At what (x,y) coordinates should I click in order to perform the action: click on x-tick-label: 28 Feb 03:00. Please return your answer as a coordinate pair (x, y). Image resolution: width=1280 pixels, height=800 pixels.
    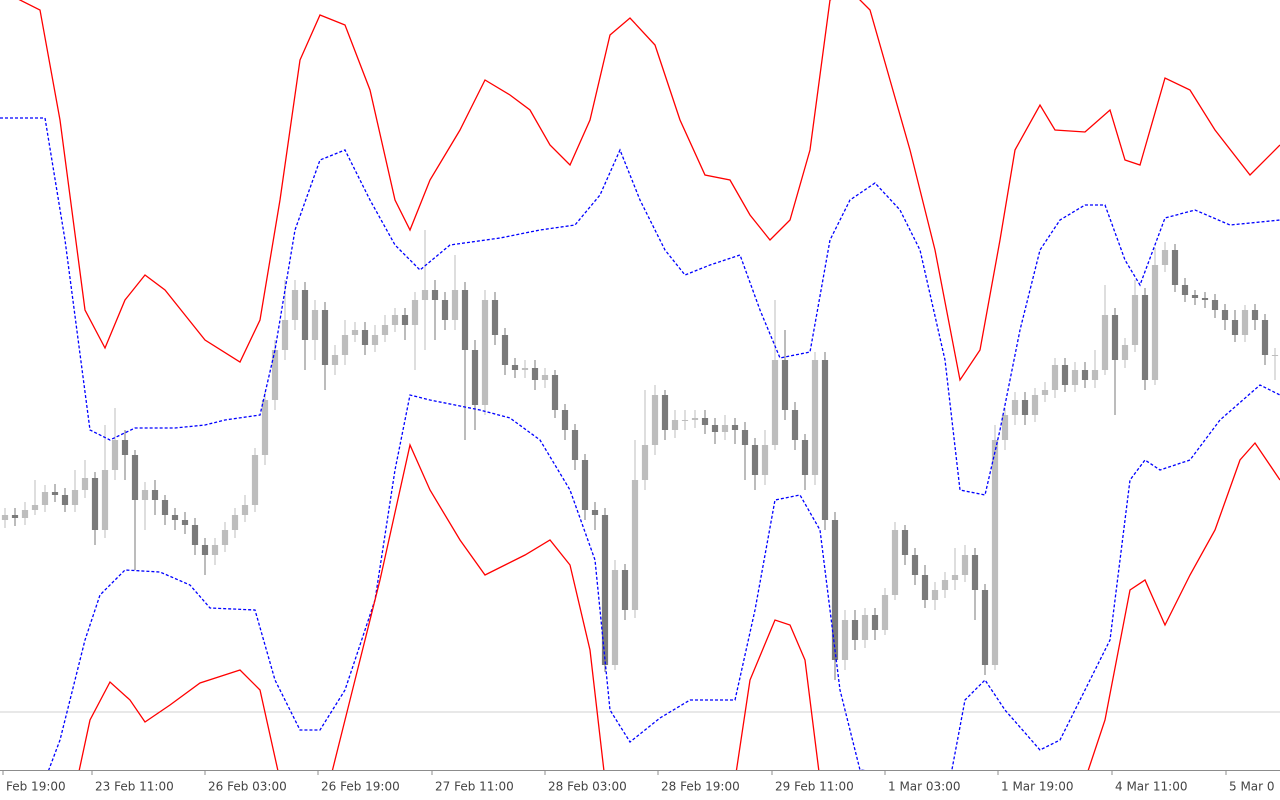
    Looking at the image, I should click on (587, 787).